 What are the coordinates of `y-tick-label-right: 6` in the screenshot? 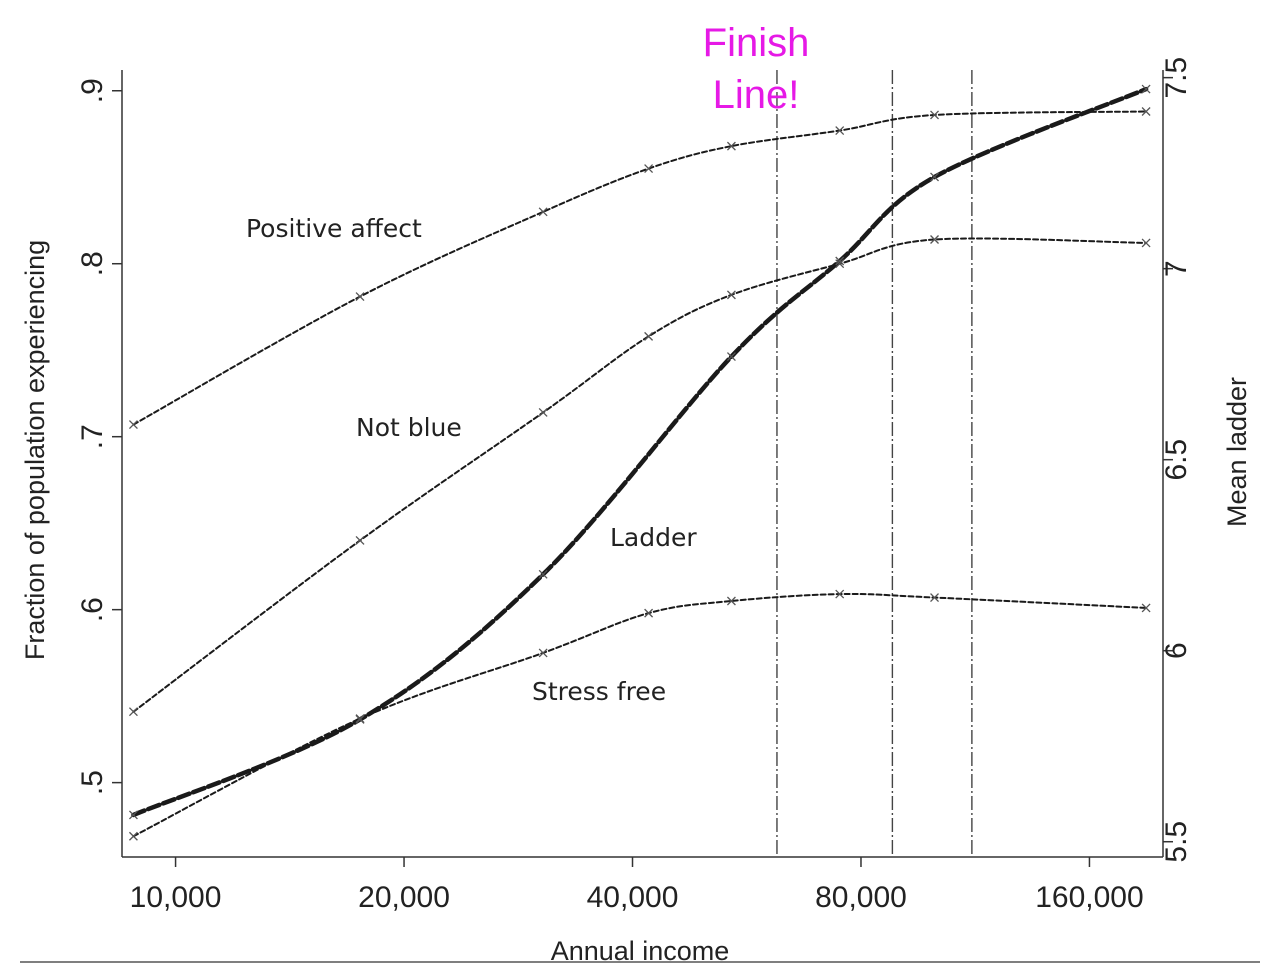 It's located at (1176, 650).